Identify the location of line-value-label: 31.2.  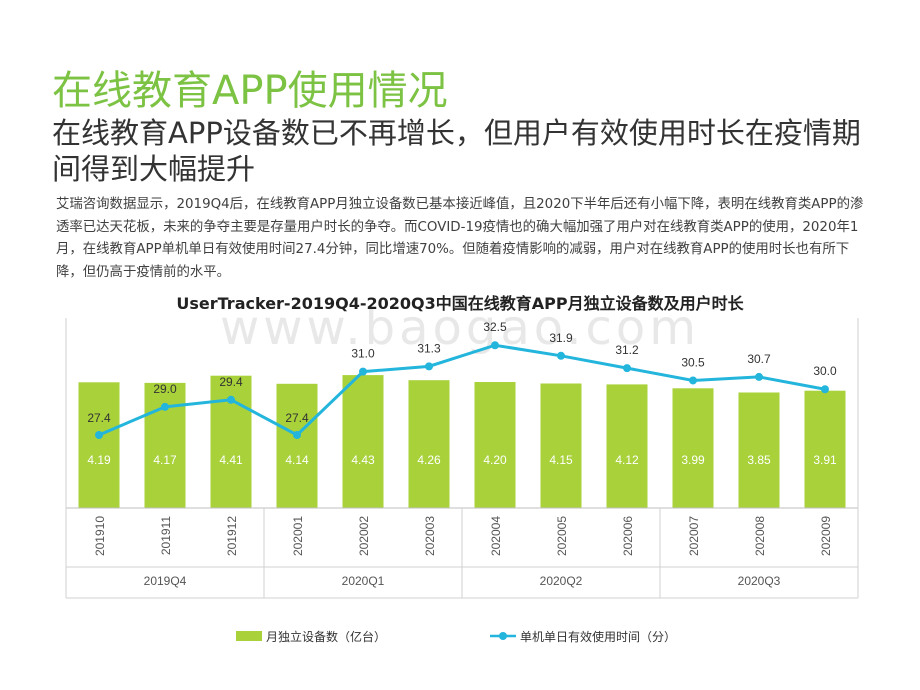
(627, 350).